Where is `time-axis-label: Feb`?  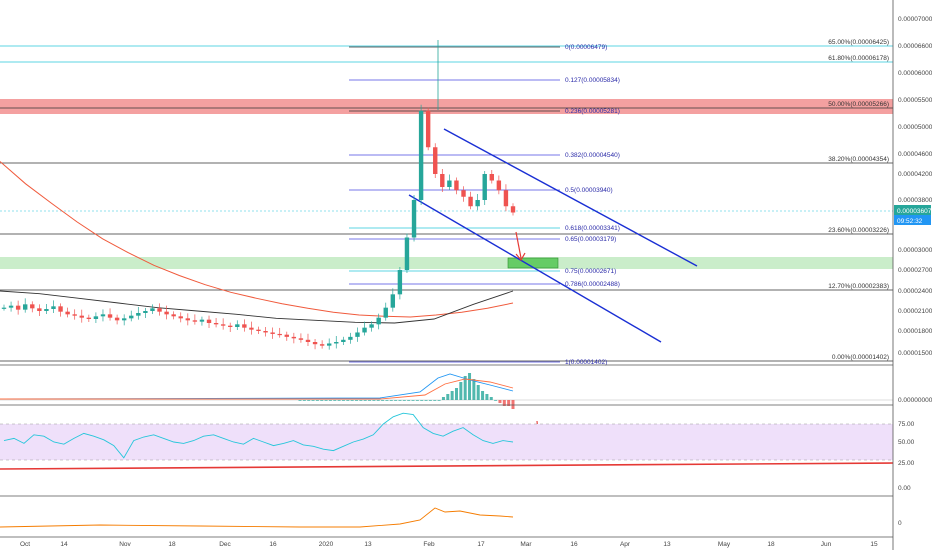 time-axis-label: Feb is located at coordinates (429, 544).